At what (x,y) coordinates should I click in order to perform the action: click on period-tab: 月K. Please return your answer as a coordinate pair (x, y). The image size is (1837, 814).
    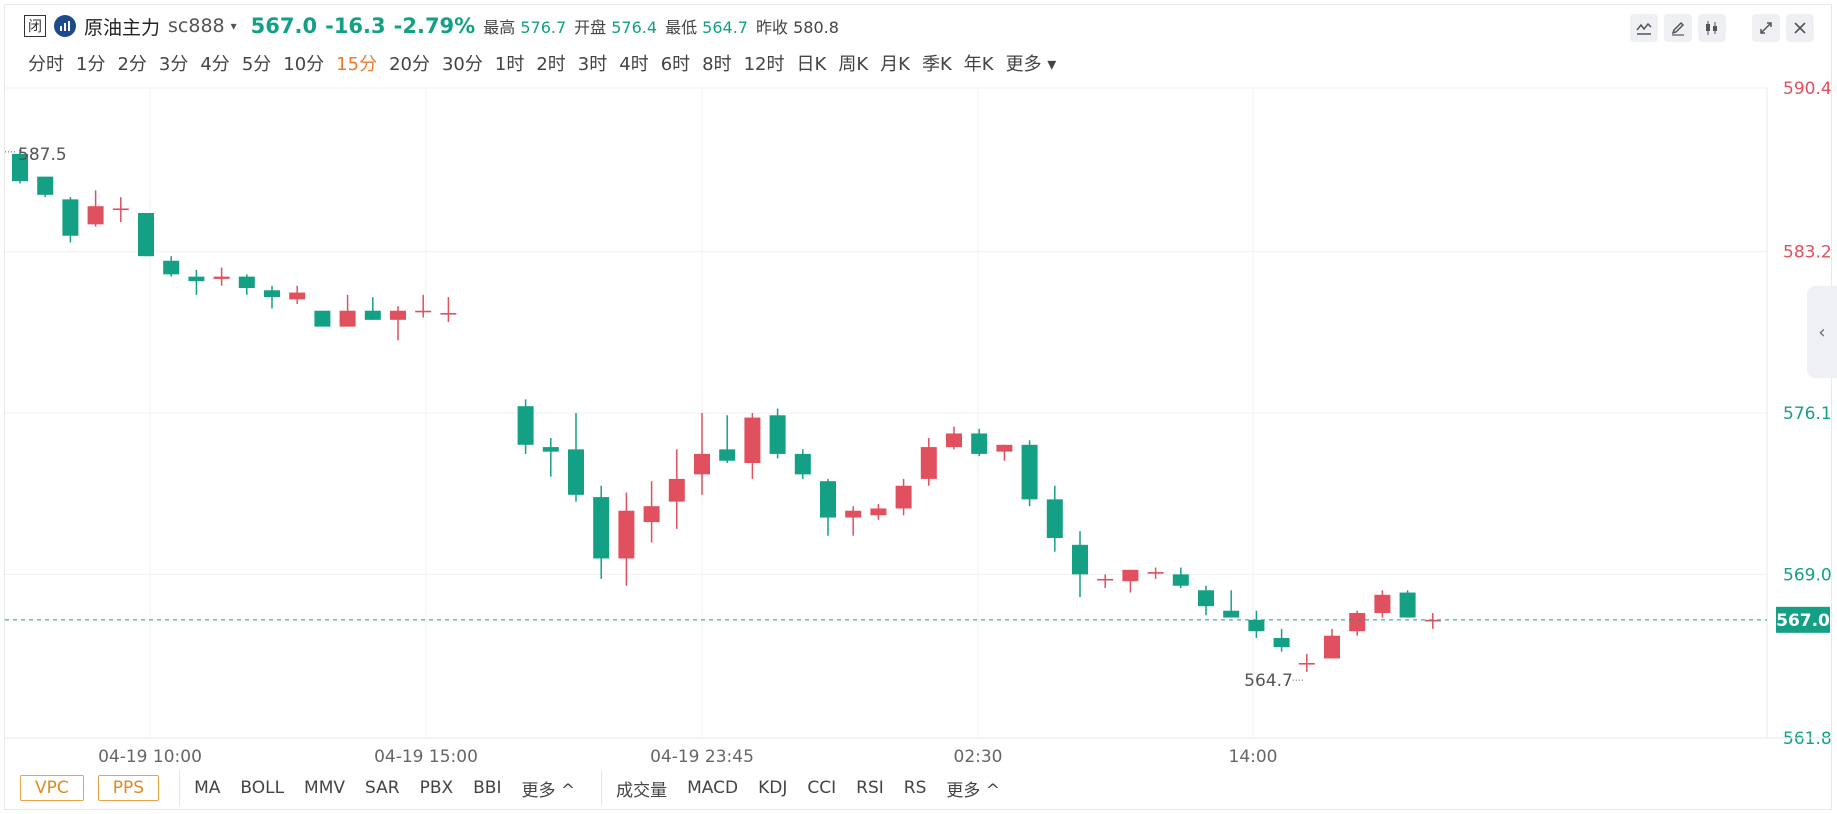
    Looking at the image, I should click on (895, 64).